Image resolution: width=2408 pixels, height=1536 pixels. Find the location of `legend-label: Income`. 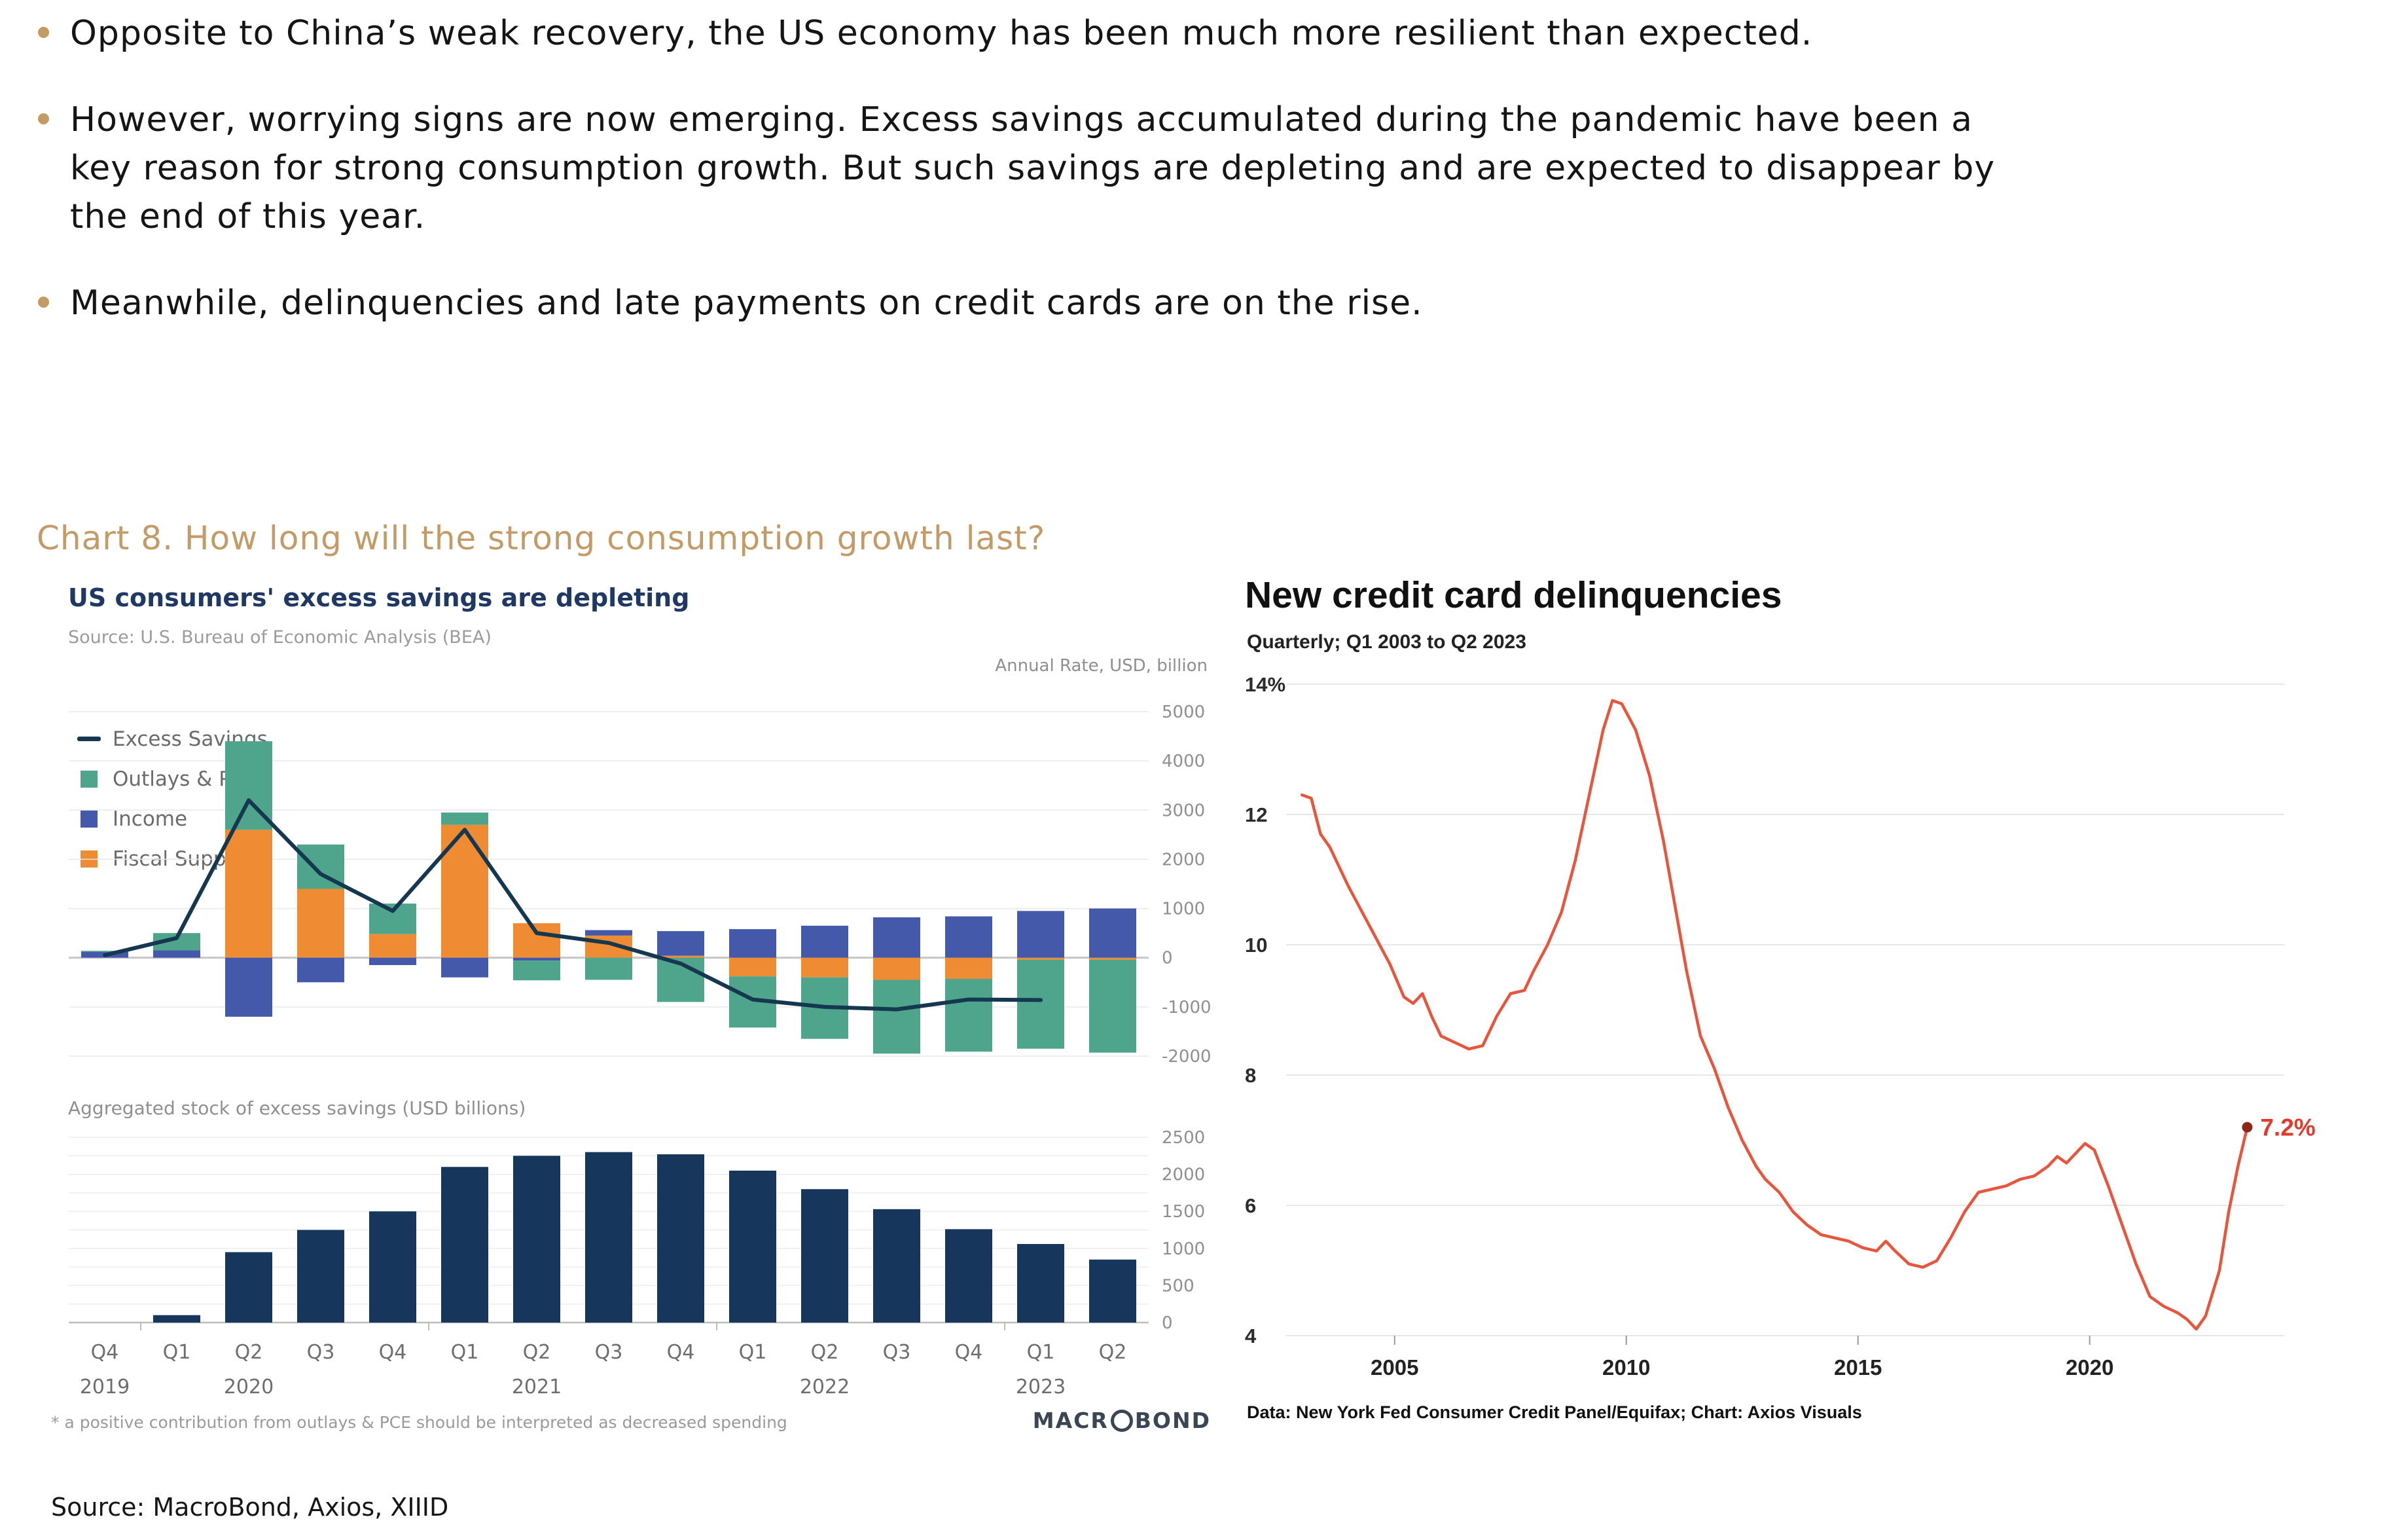

legend-label: Income is located at coordinates (150, 819).